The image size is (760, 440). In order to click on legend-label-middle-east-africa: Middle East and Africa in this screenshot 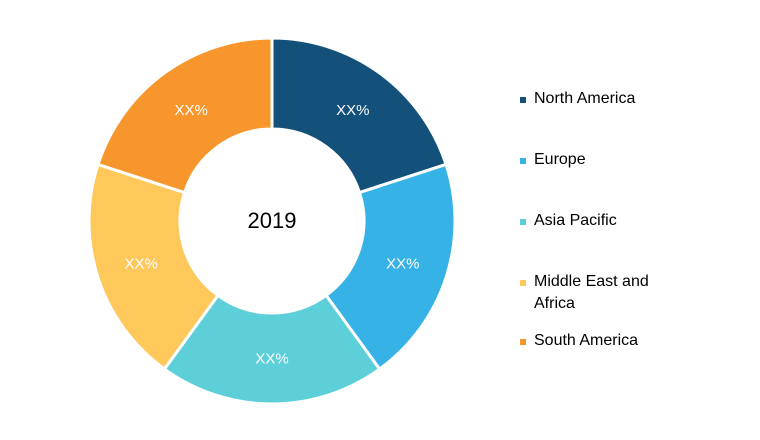, I will do `click(591, 292)`.